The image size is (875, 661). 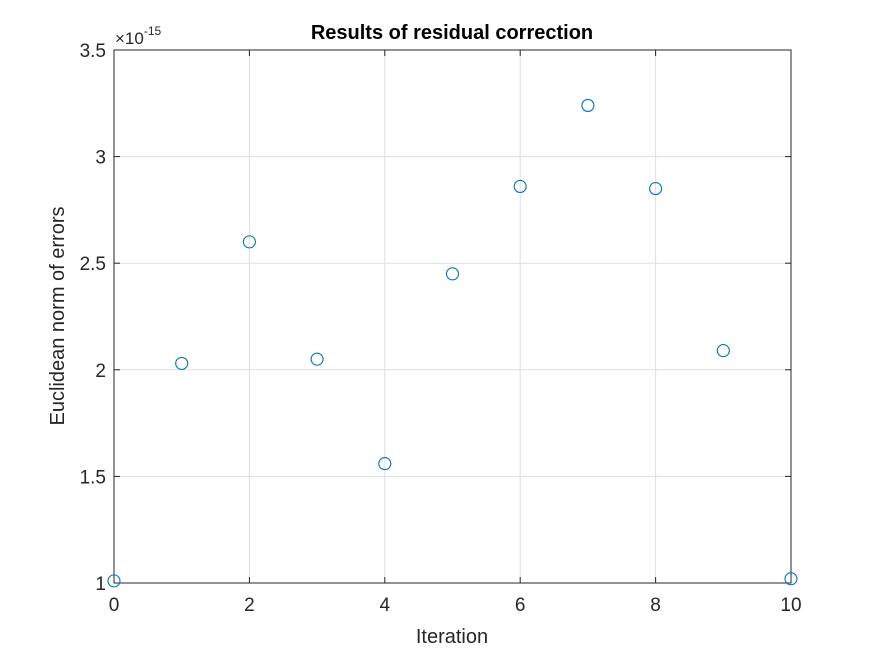 I want to click on x-tick-label: 4, so click(x=385, y=605).